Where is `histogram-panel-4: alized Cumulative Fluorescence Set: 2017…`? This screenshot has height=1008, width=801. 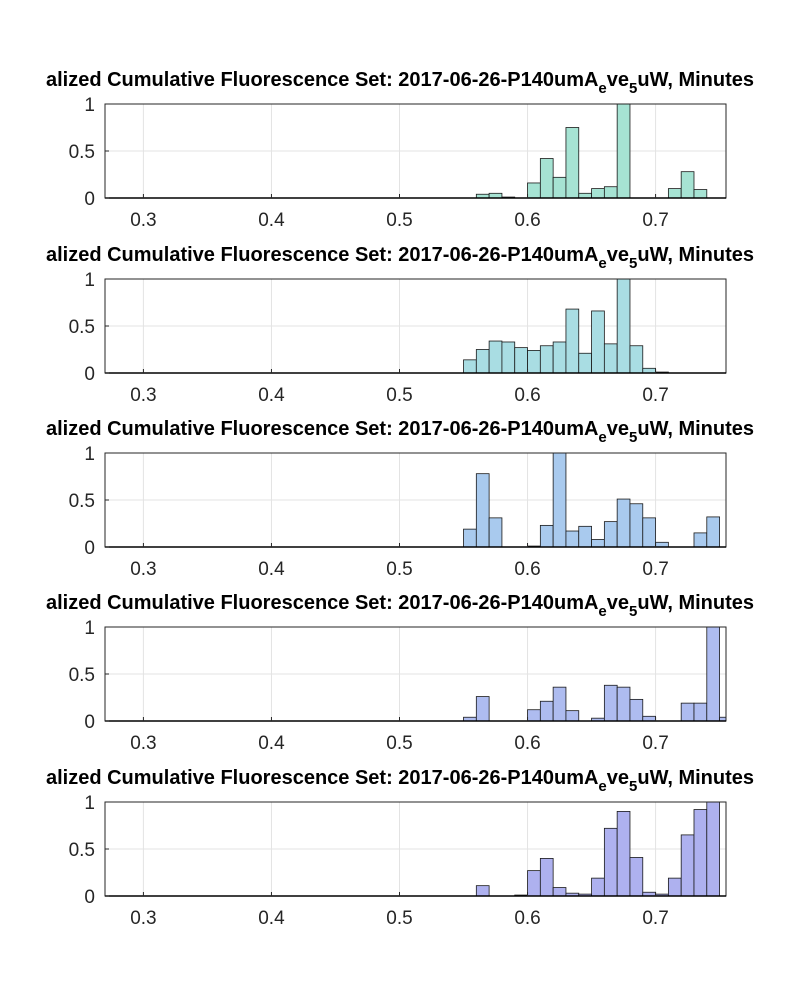 histogram-panel-4: alized Cumulative Fluorescence Set: 2017… is located at coordinates (400, 673).